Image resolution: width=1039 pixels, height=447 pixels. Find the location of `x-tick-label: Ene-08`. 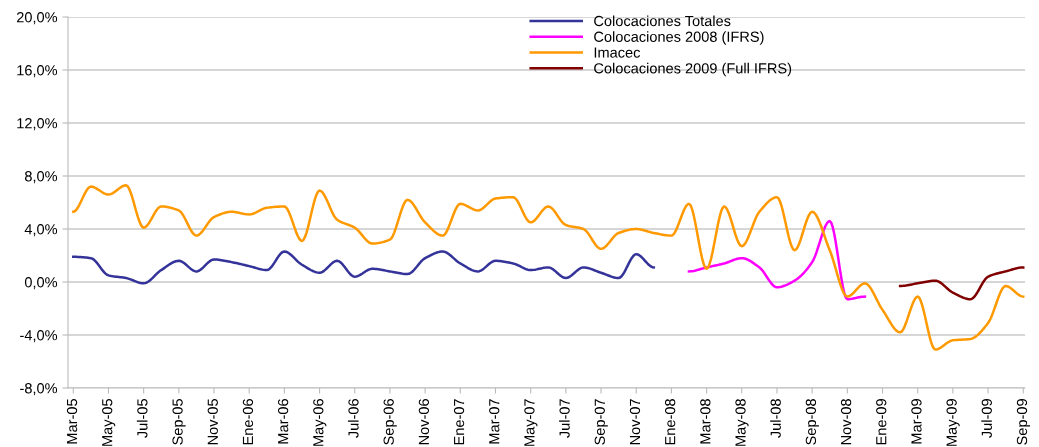

x-tick-label: Ene-08 is located at coordinates (670, 422).